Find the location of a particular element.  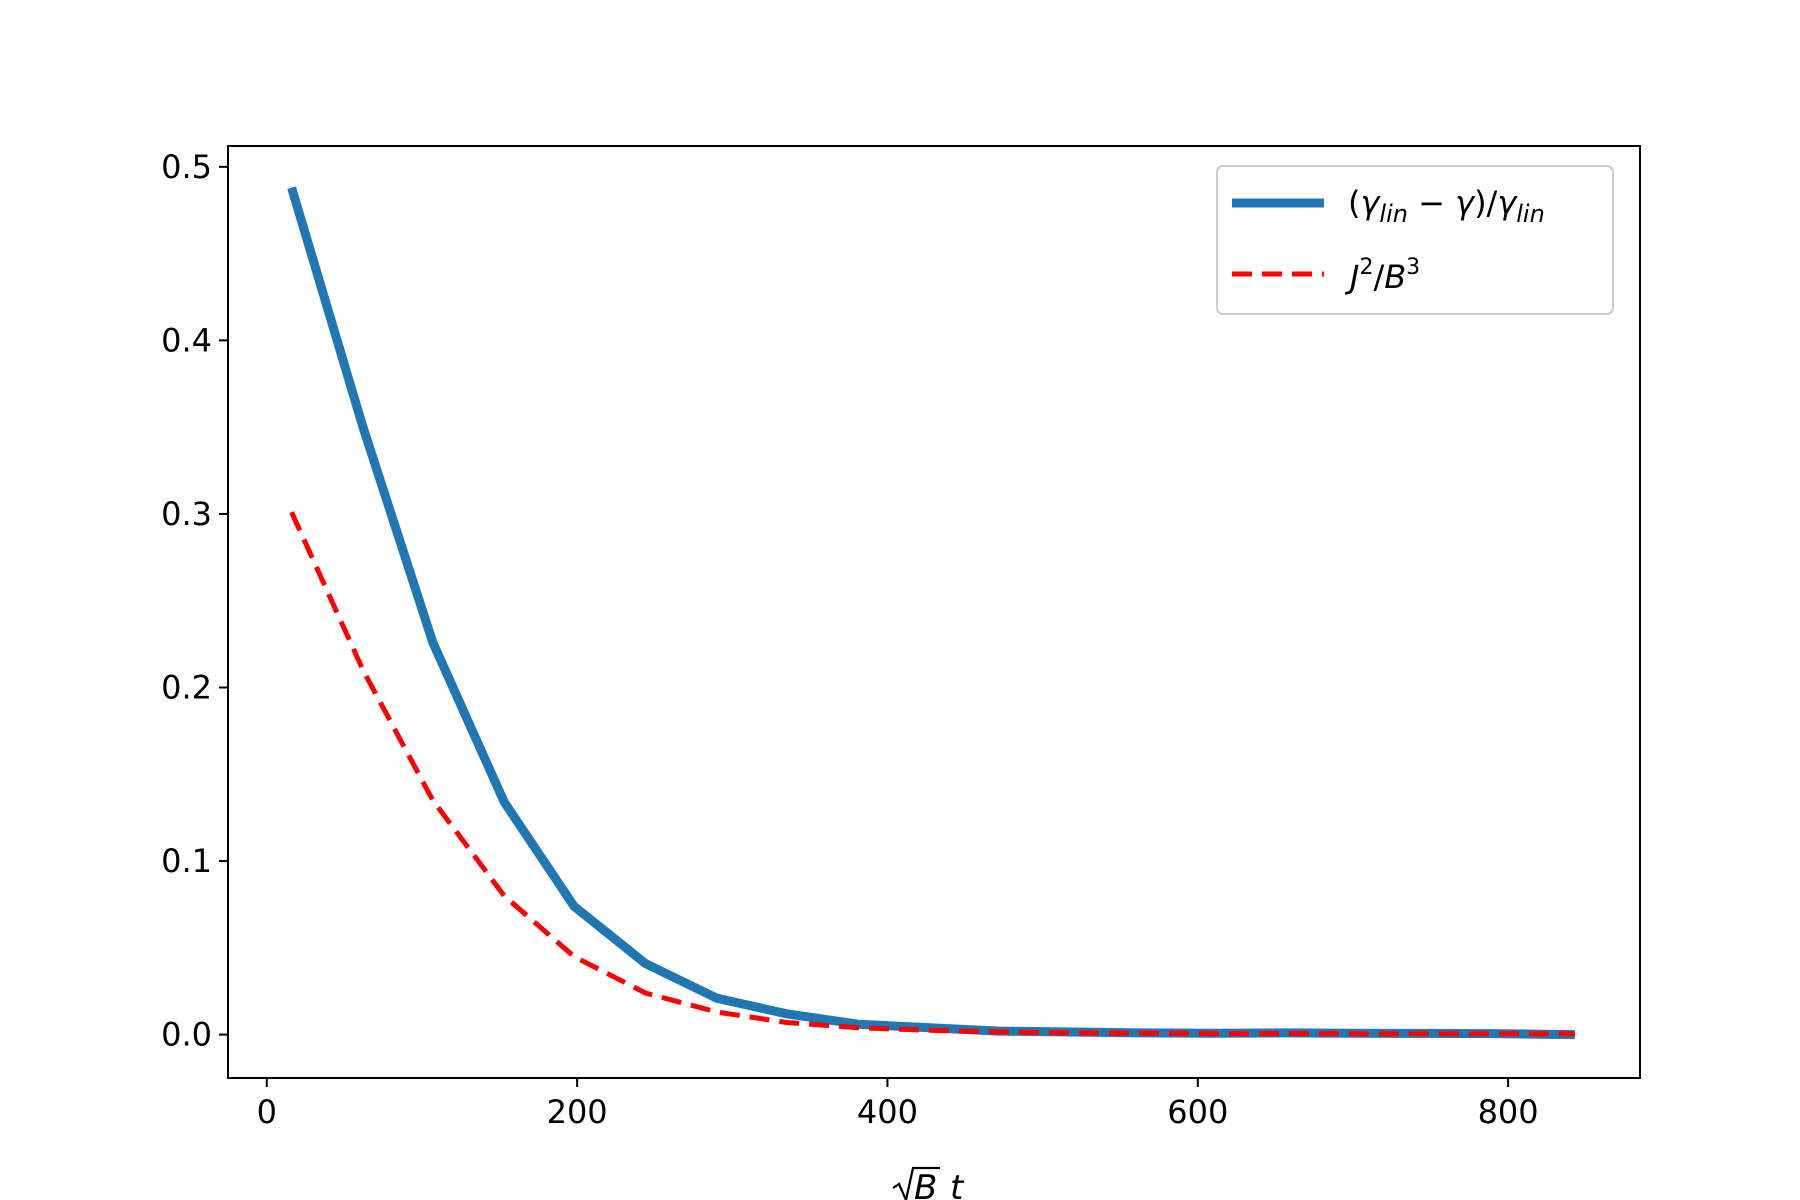

x-axis-label: √Bt B t is located at coordinates (928, 1183).